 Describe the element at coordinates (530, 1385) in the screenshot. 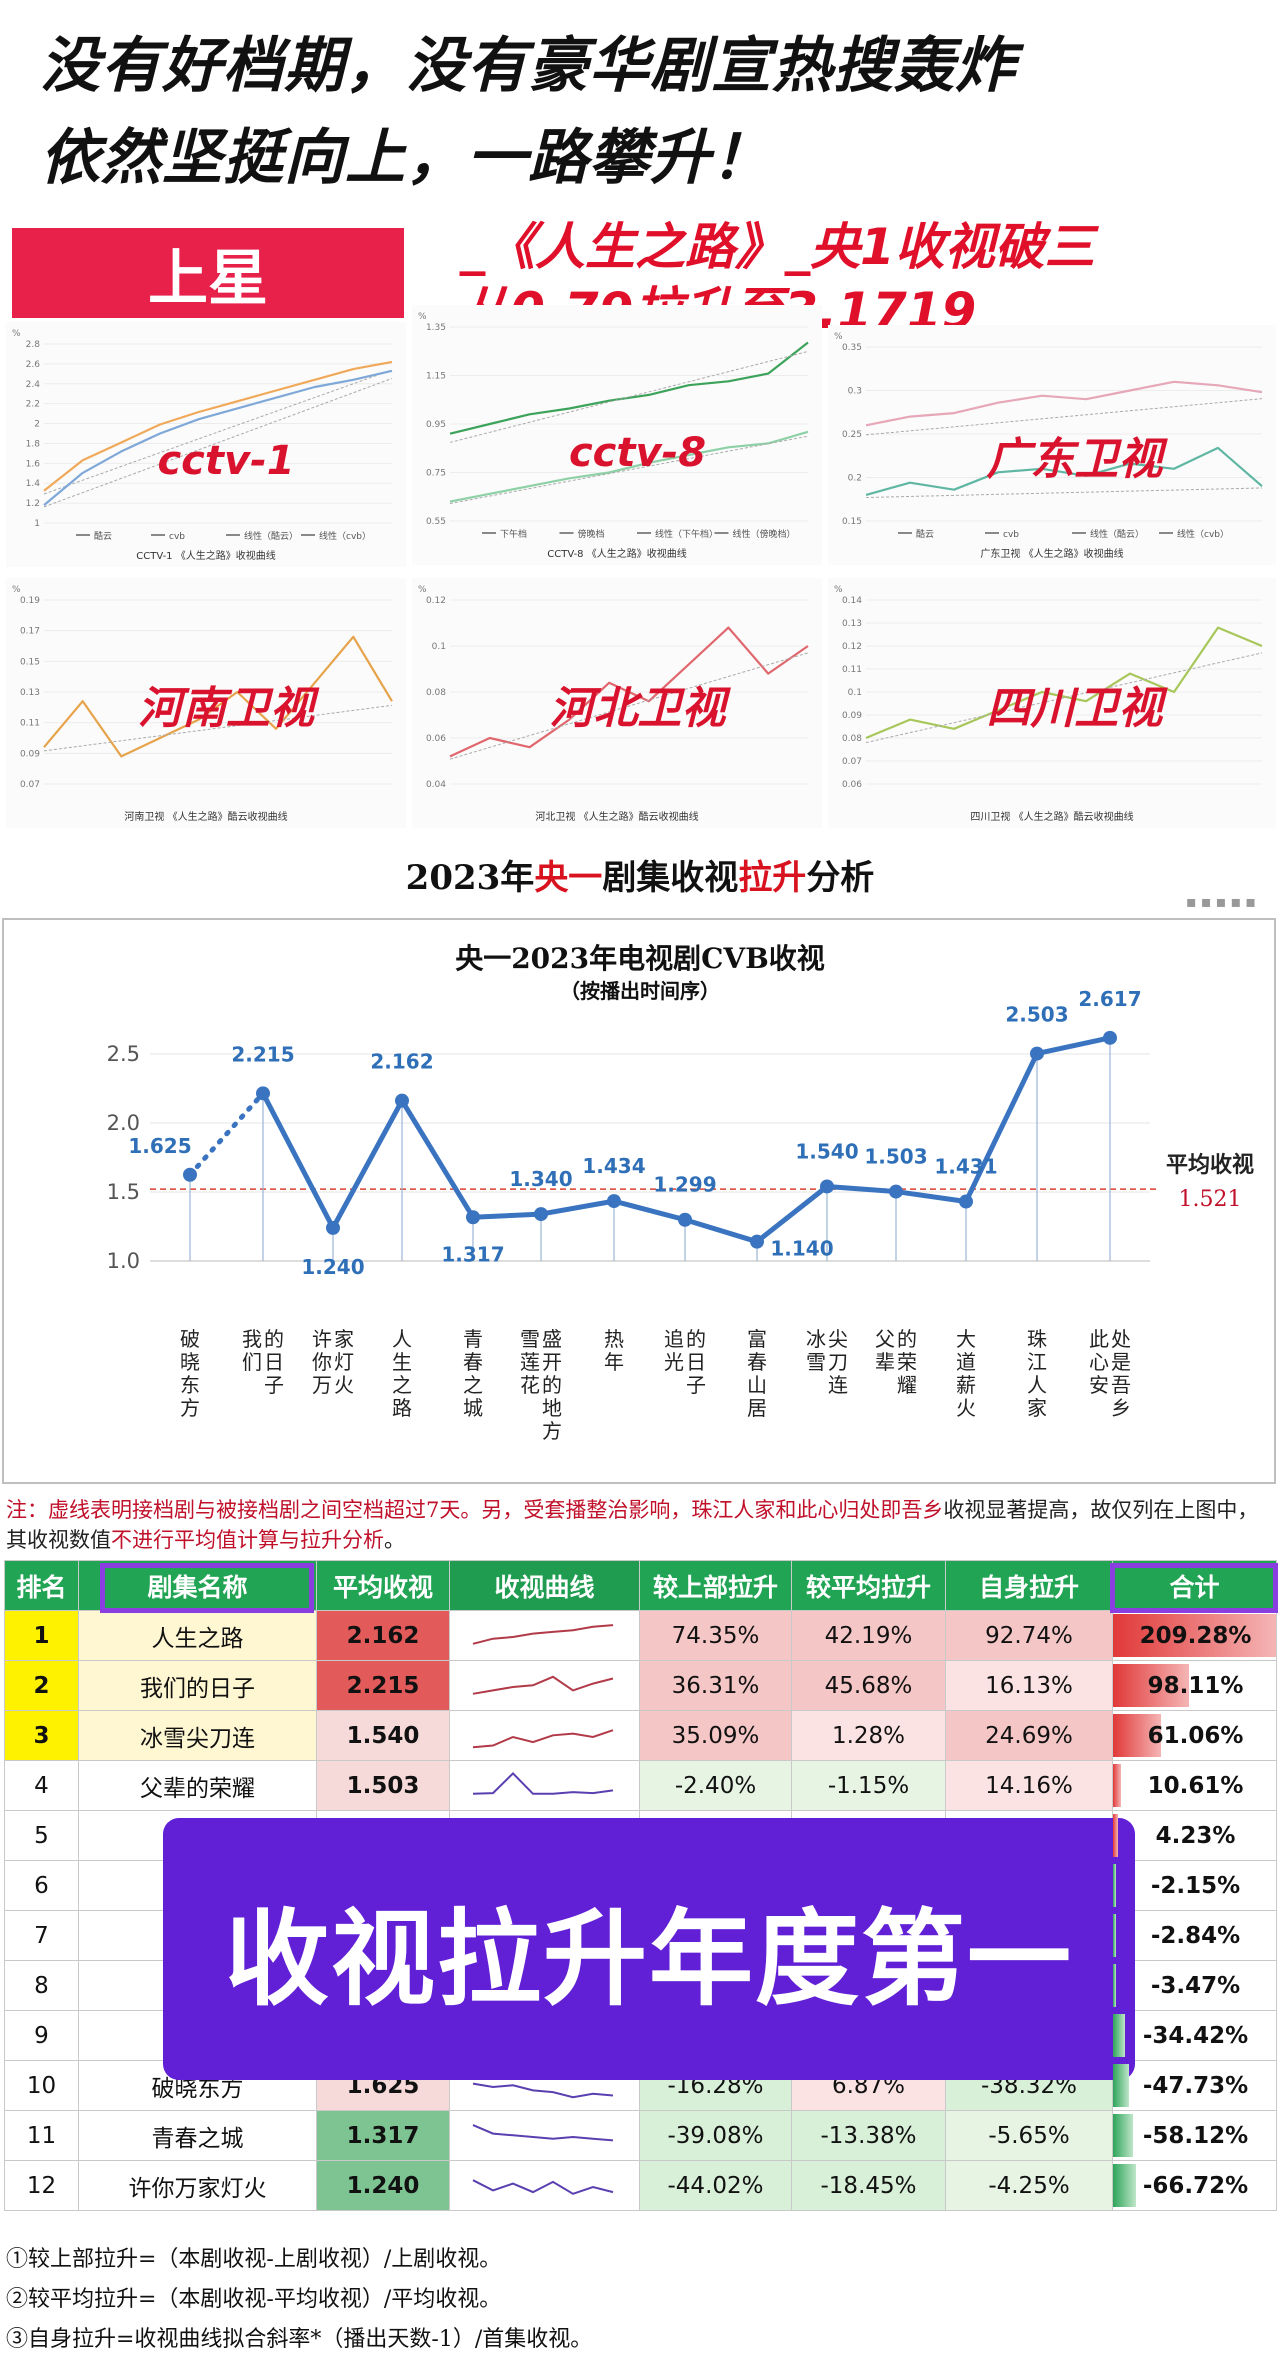

I see `x-category-char: 花` at that location.